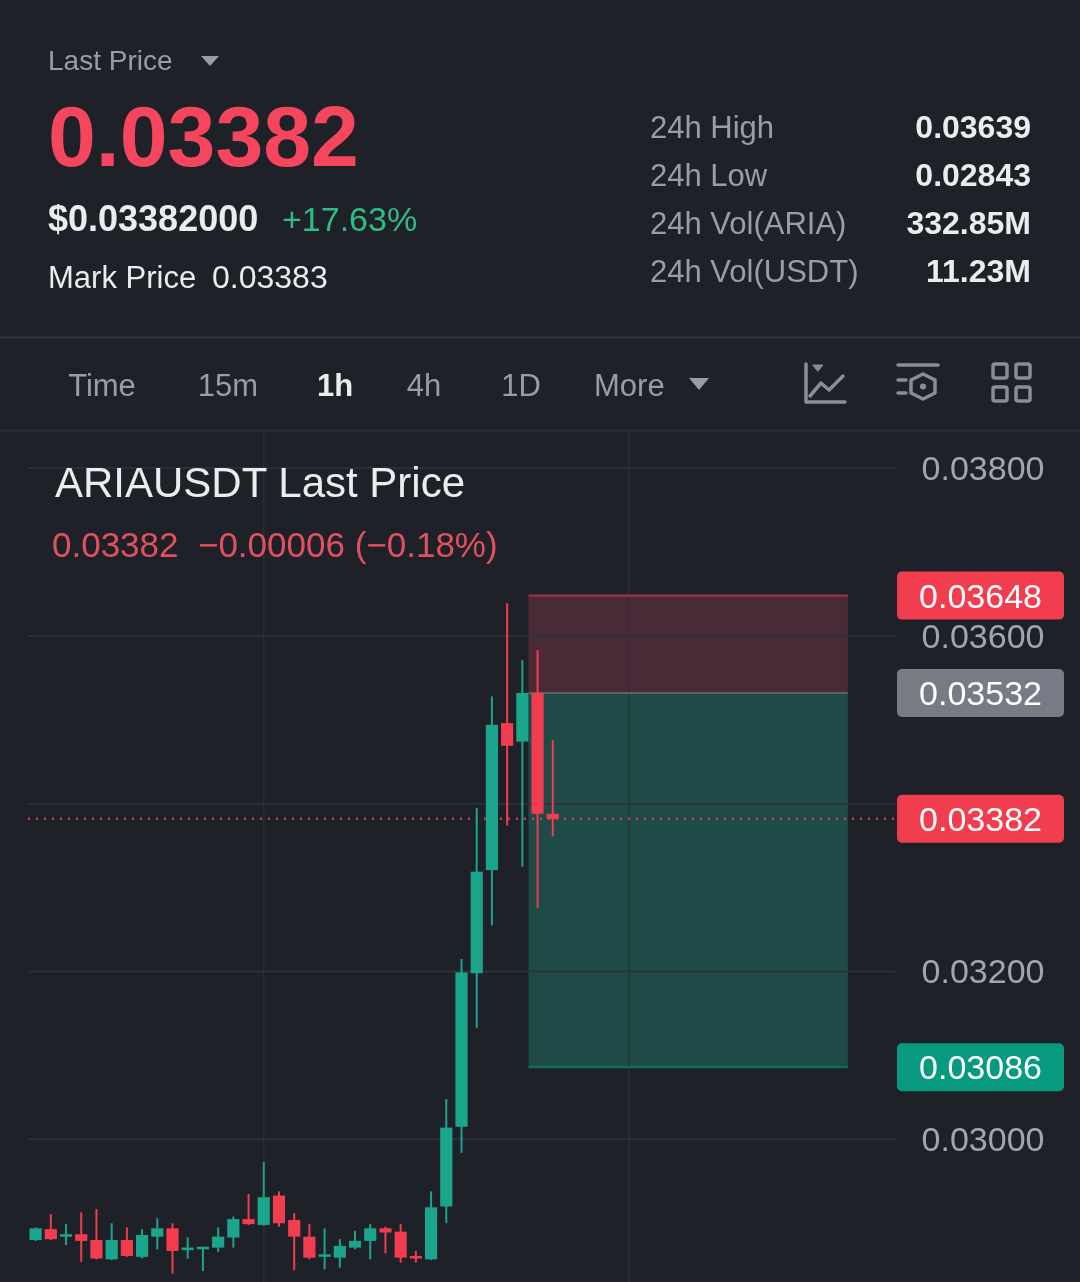  Describe the element at coordinates (709, 175) in the screenshot. I see `text: 24h Low` at that location.